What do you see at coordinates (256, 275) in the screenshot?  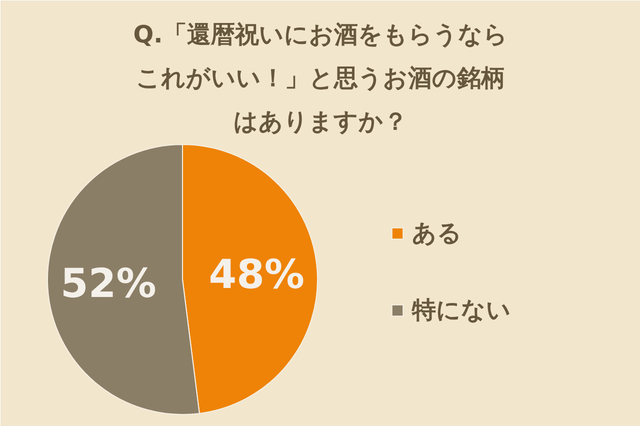 I see `data-label: 48%` at bounding box center [256, 275].